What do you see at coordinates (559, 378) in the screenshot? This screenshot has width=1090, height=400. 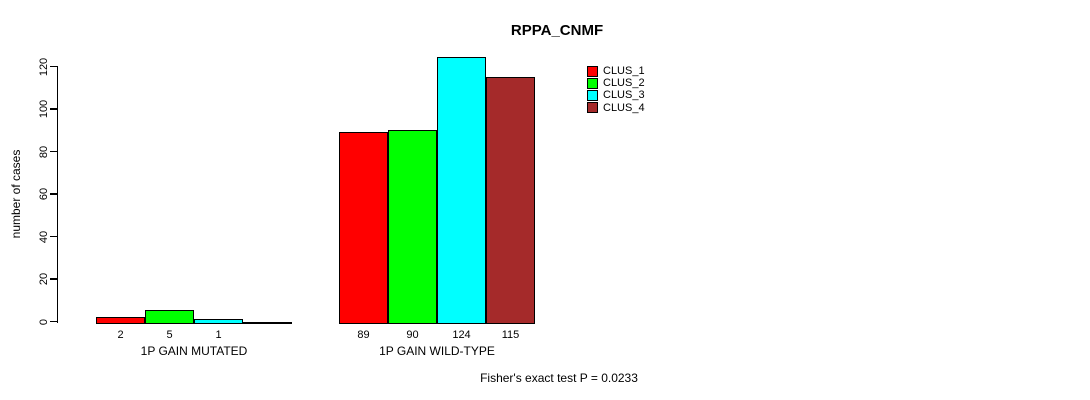 I see `fisher-test-annotation: Fisher's exact test P = 0.0233` at bounding box center [559, 378].